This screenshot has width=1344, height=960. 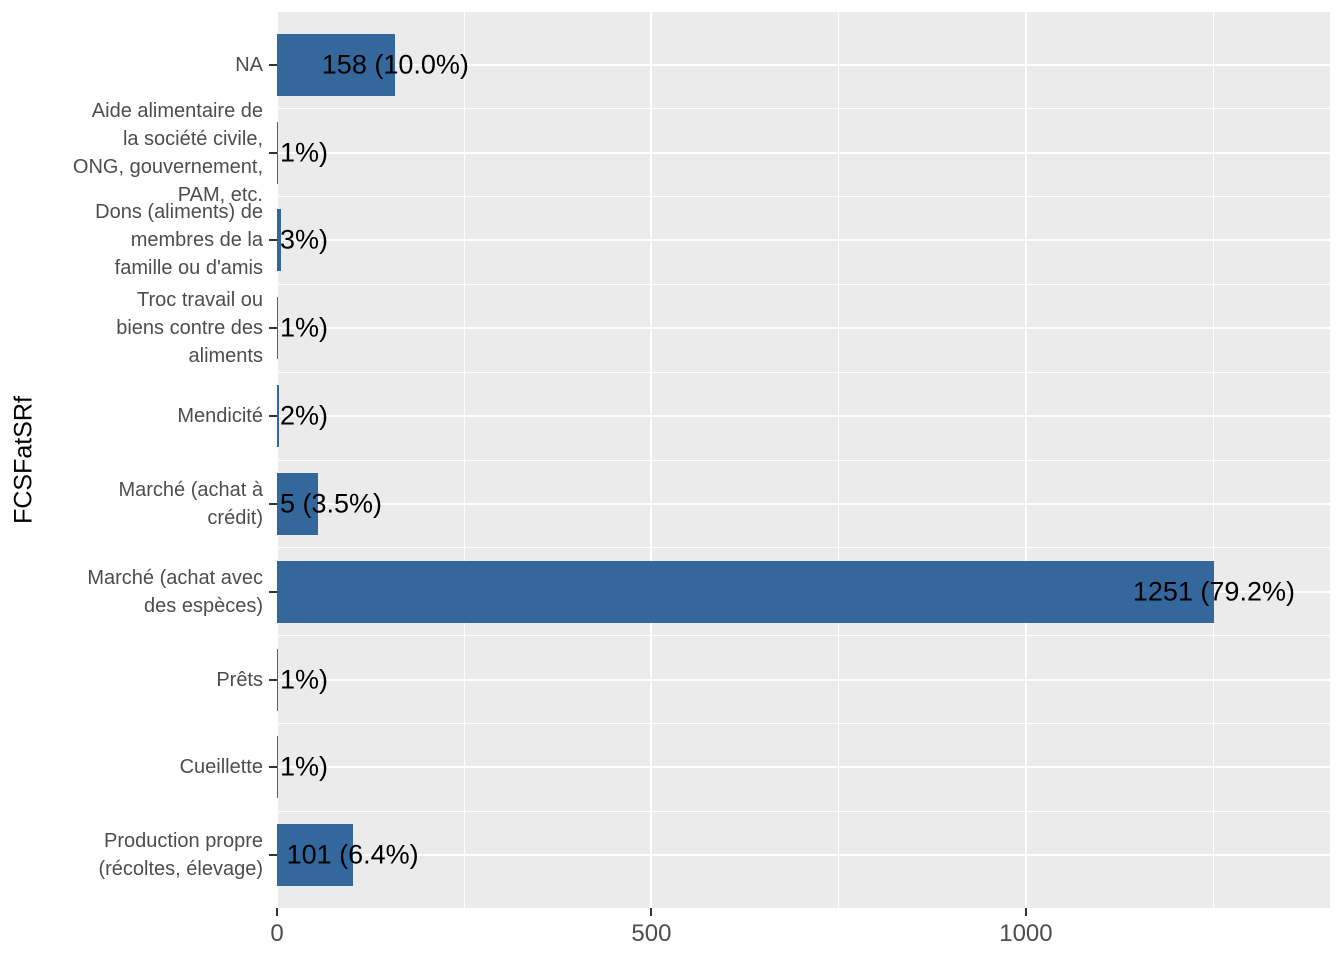 I want to click on y-axis-category-label: NA, so click(x=249, y=64).